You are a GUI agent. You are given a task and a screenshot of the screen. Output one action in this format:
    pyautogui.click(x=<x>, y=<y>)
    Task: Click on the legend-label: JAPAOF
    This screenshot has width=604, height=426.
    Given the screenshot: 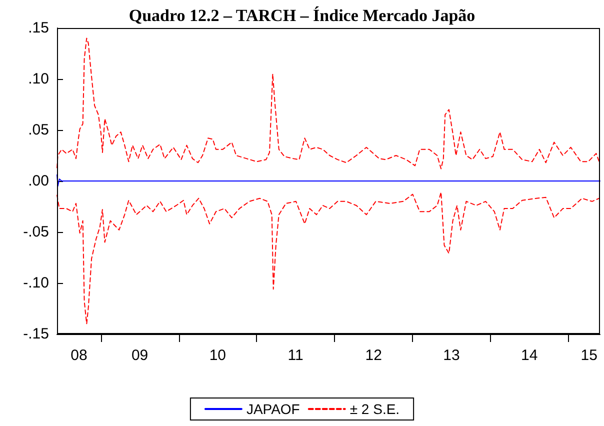 What is the action you would take?
    pyautogui.click(x=273, y=409)
    